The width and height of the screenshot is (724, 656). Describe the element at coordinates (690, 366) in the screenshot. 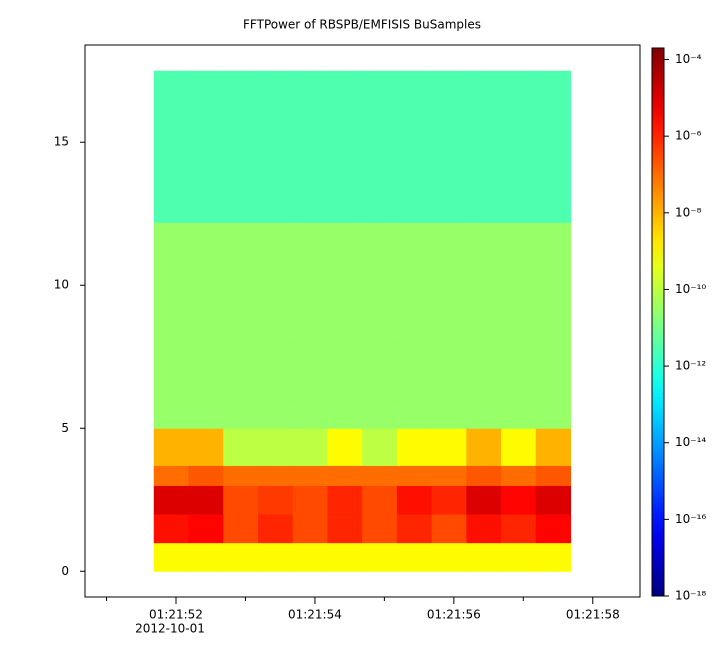

I see `colorbar-tick-label: 10⁻¹²` at that location.